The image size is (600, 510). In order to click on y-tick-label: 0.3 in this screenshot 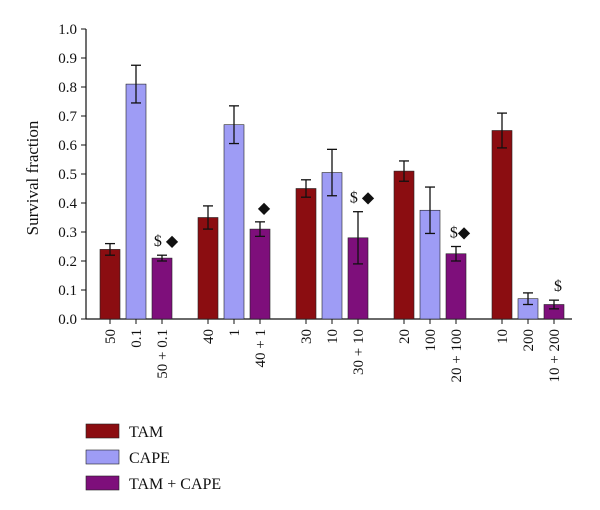, I will do `click(67, 233)`.